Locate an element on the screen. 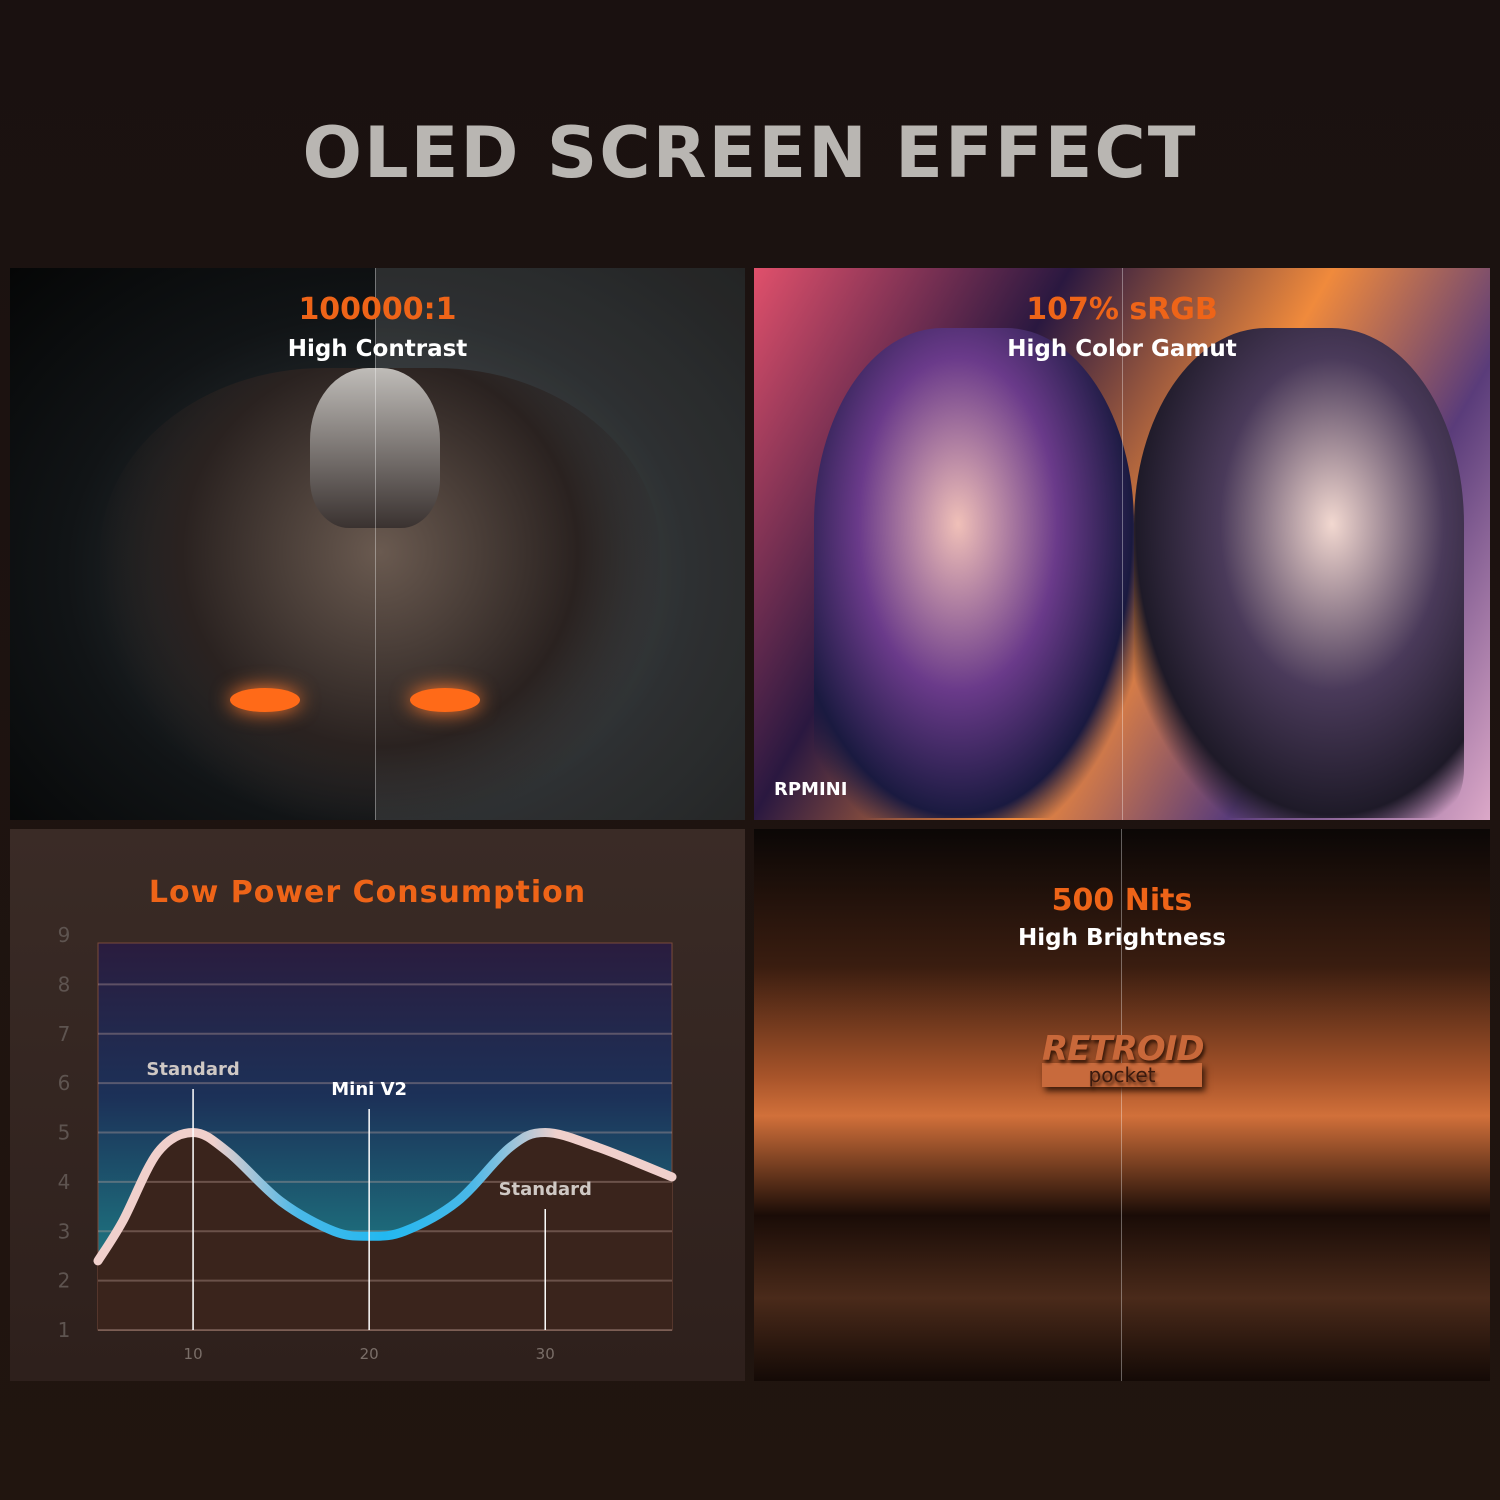  y-tick-label: 5 is located at coordinates (64, 1133).